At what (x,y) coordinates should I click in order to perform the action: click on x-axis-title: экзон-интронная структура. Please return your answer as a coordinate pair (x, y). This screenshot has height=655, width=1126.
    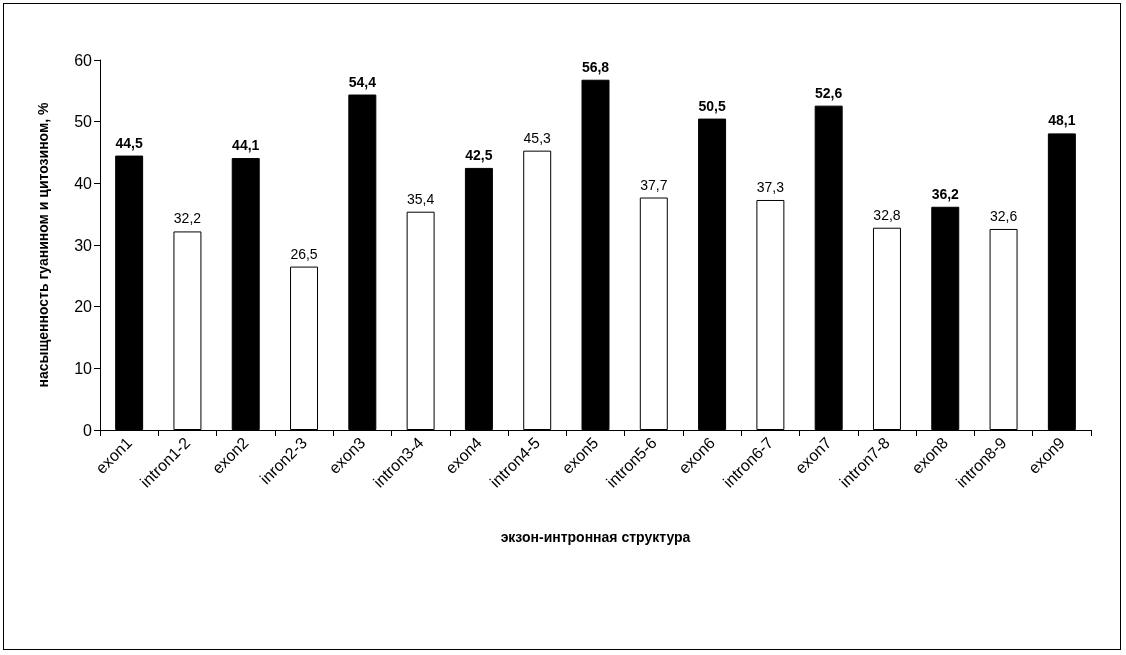
    Looking at the image, I should click on (595, 537).